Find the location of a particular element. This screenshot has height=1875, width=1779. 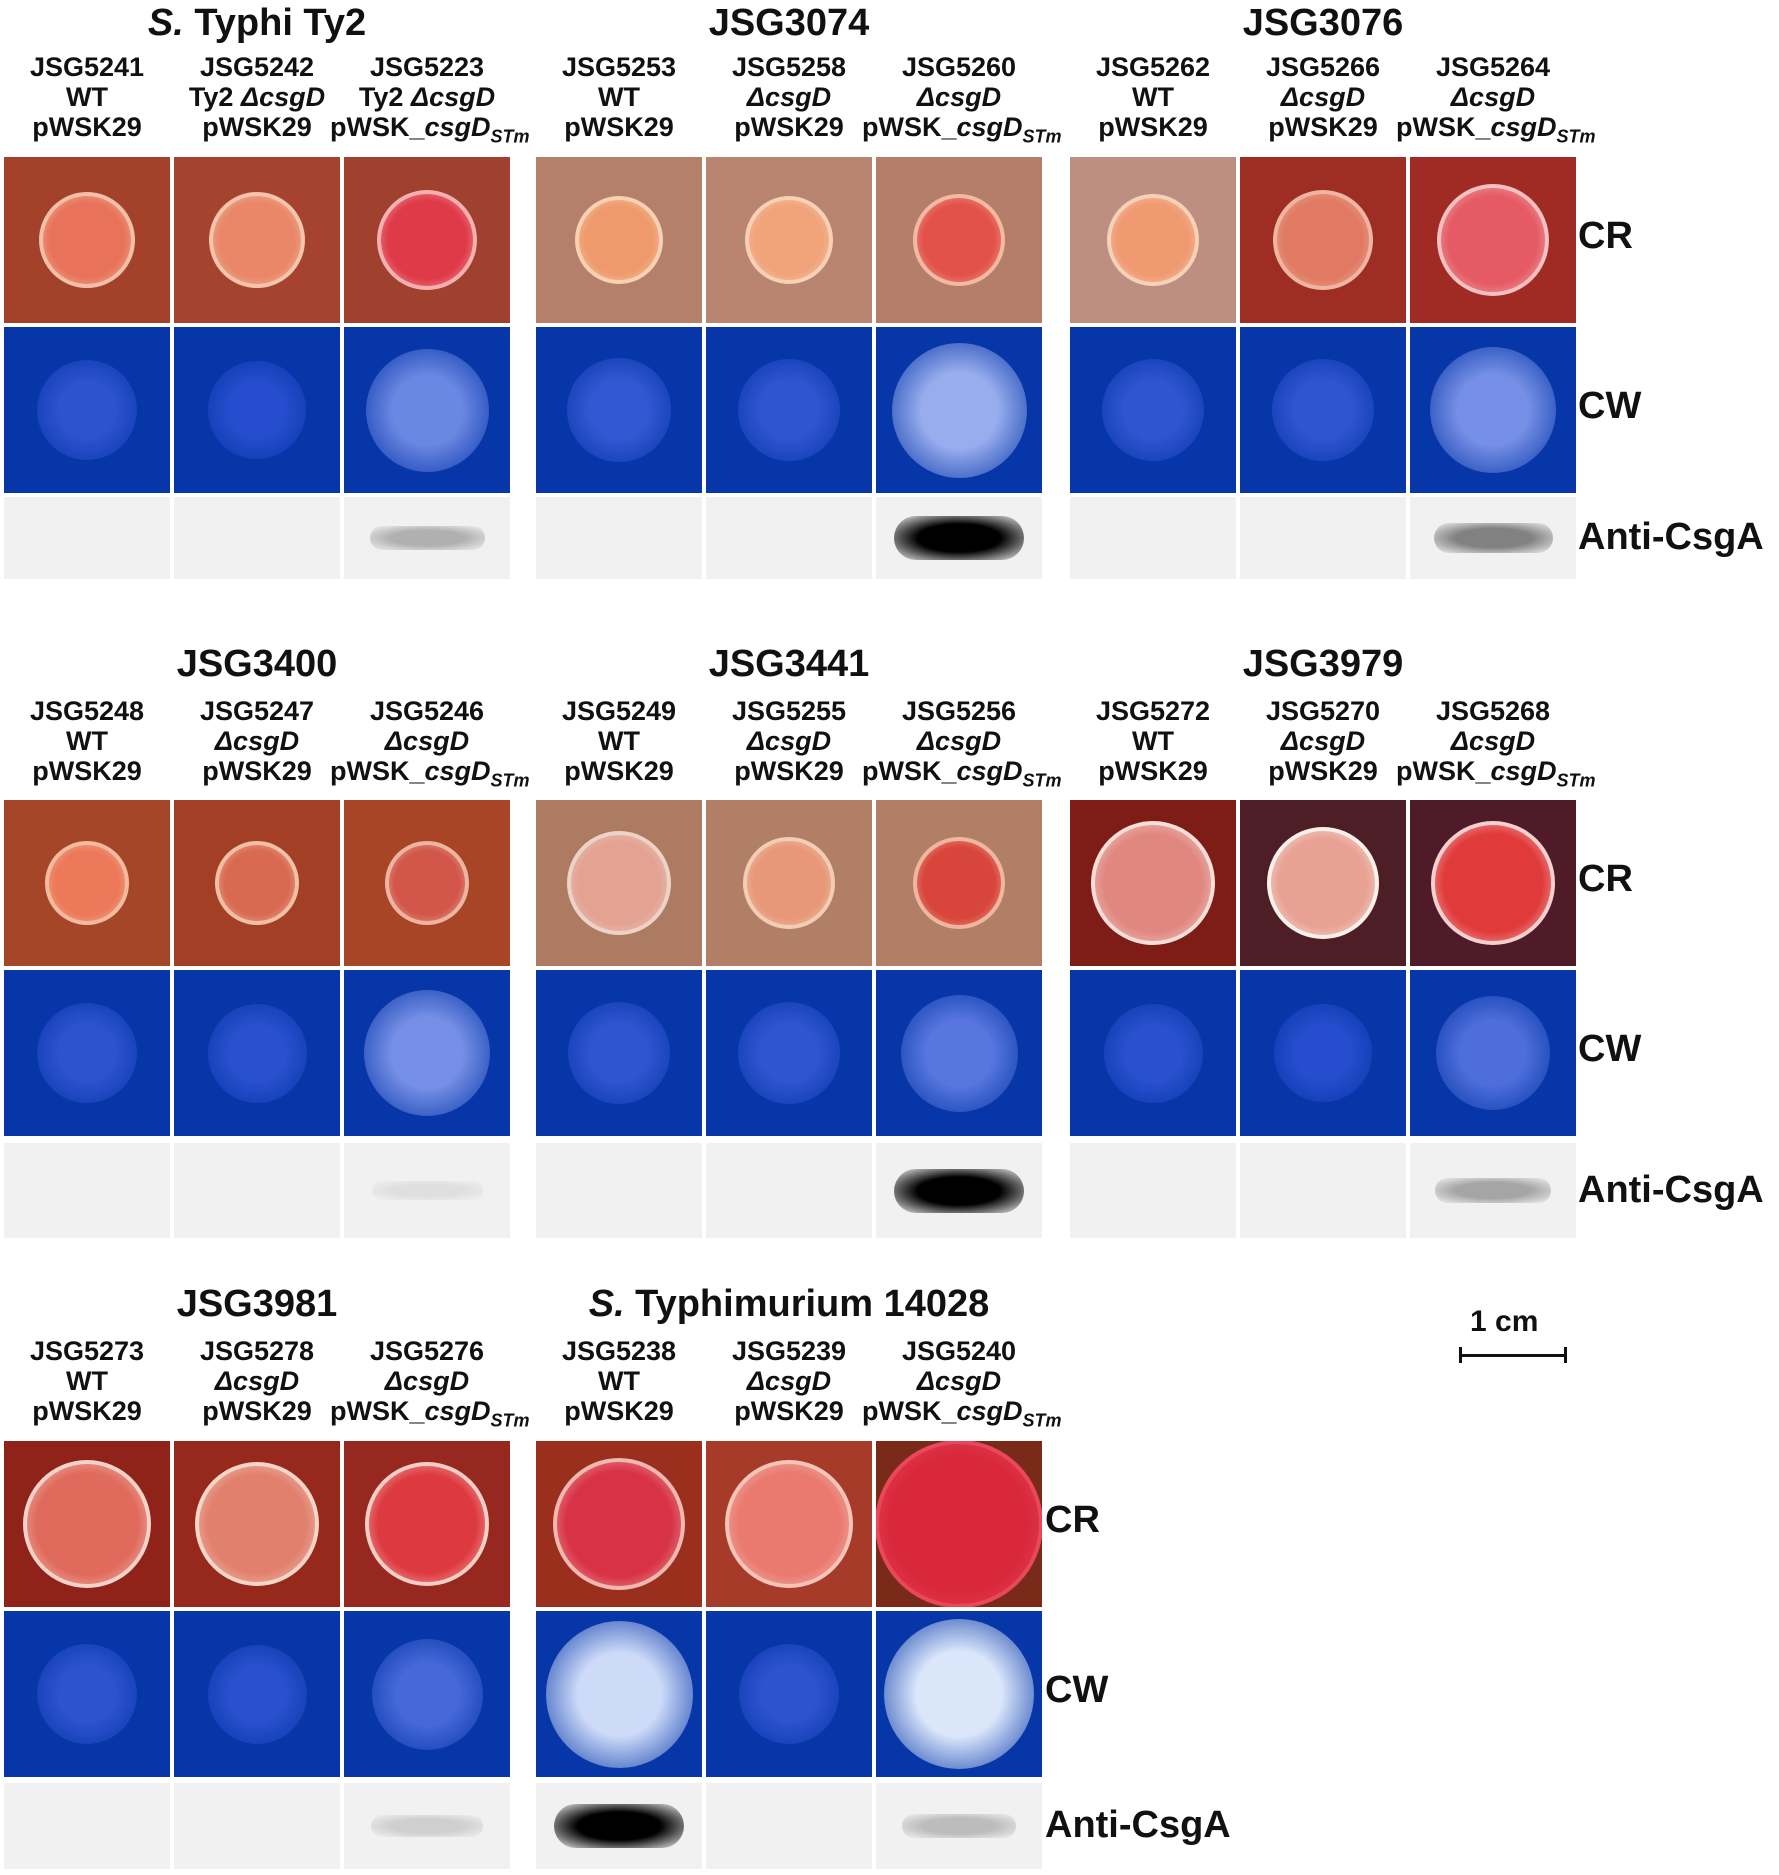

strain-label: JSG5266 ΔcsgD pWSK29 is located at coordinates (1323, 100).